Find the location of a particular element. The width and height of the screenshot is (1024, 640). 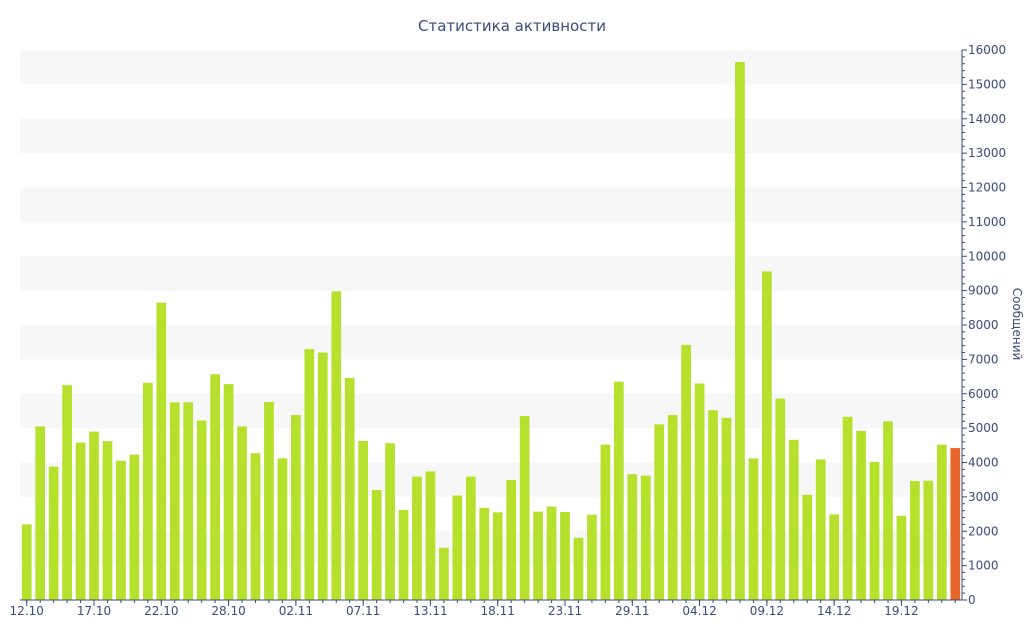

x-tick-label: 14.12 is located at coordinates (834, 611).